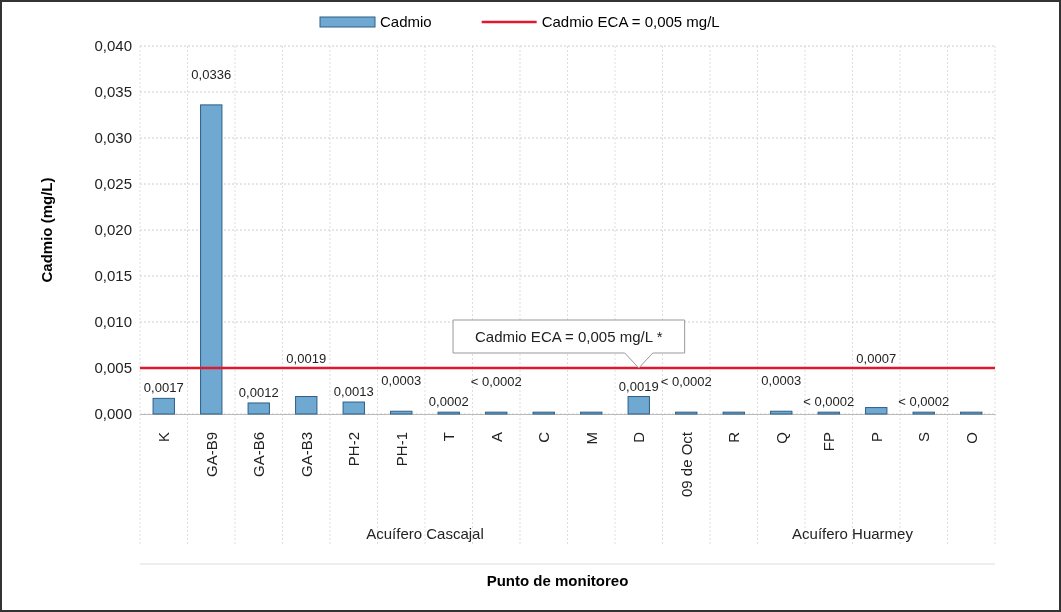 This screenshot has height=612, width=1061. I want to click on y-tick-label: 0,035, so click(113, 92).